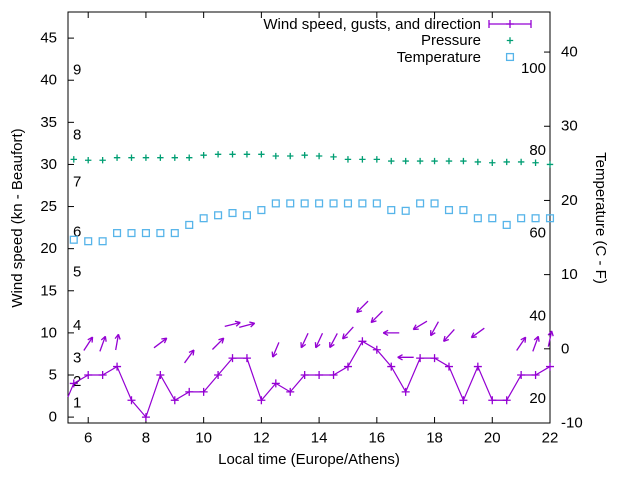  What do you see at coordinates (48, 206) in the screenshot?
I see `svg-text: 25` at bounding box center [48, 206].